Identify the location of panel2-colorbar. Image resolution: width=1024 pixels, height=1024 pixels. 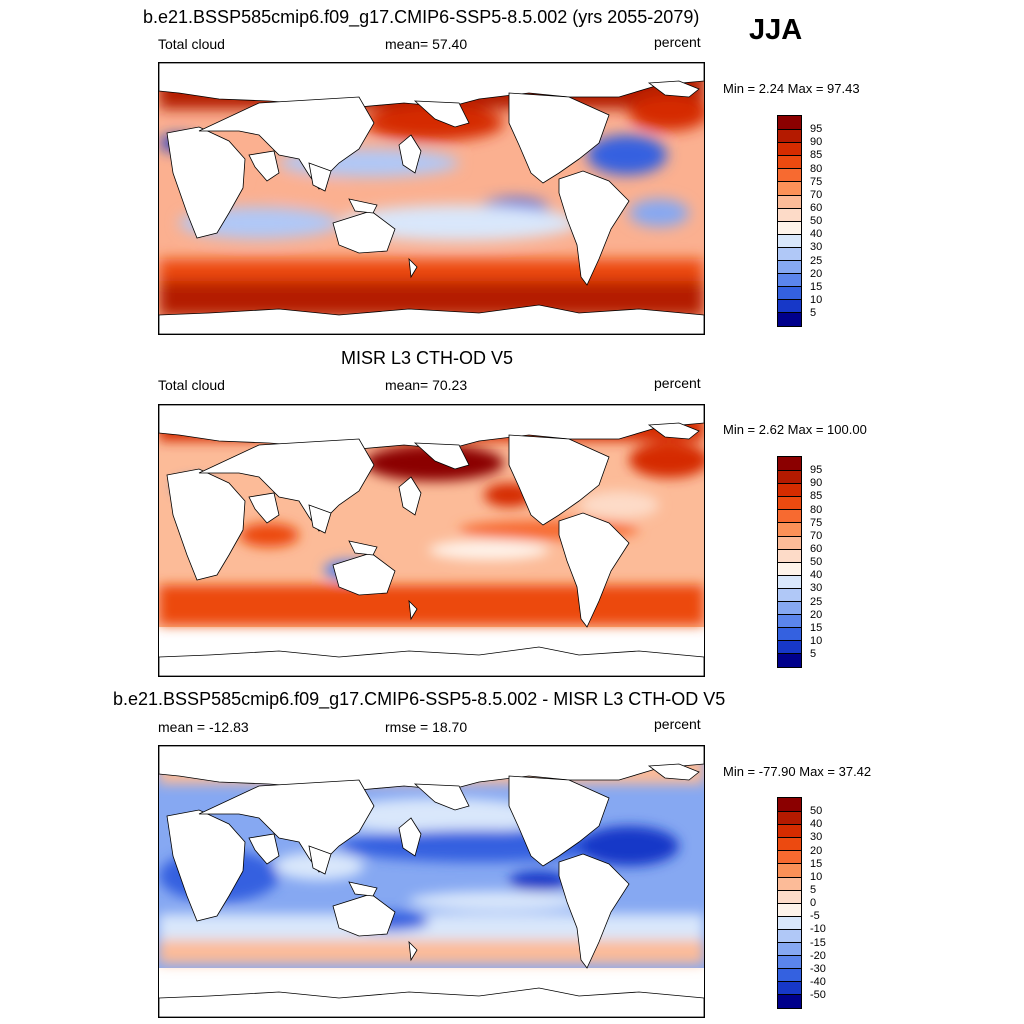
(789, 562).